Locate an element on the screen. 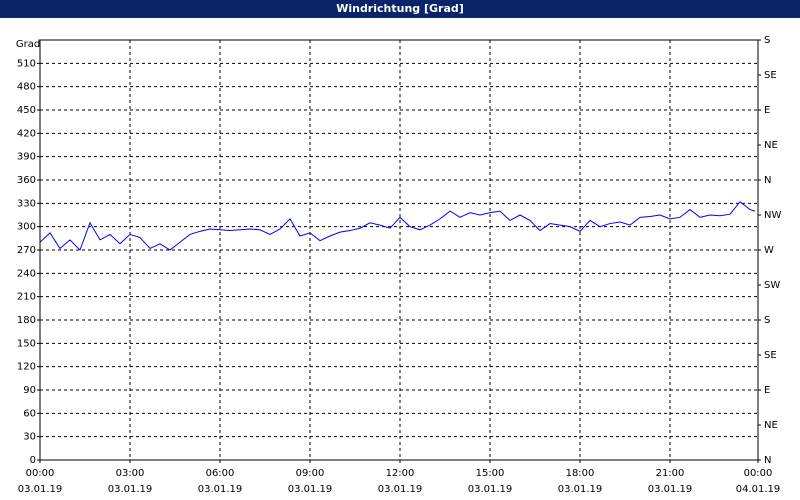  y2-tick-label: NW is located at coordinates (772, 215).